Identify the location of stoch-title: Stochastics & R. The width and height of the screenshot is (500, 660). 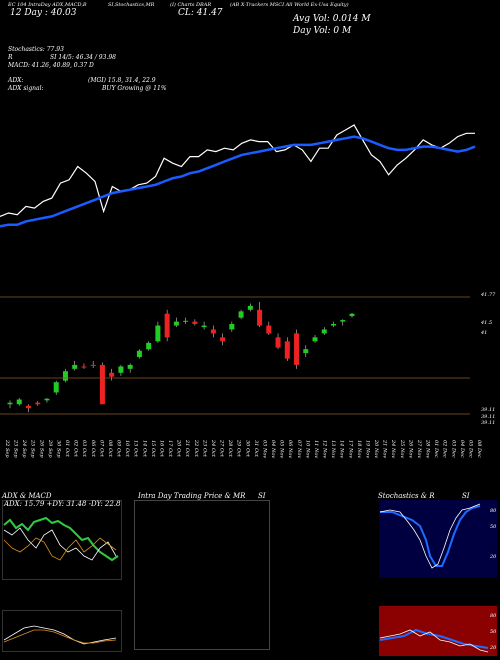
(406, 496).